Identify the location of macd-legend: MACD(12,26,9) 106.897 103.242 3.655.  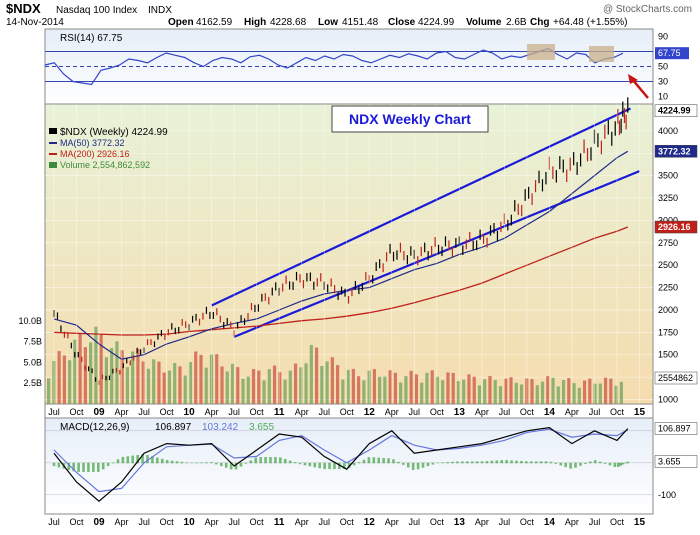
(167, 427).